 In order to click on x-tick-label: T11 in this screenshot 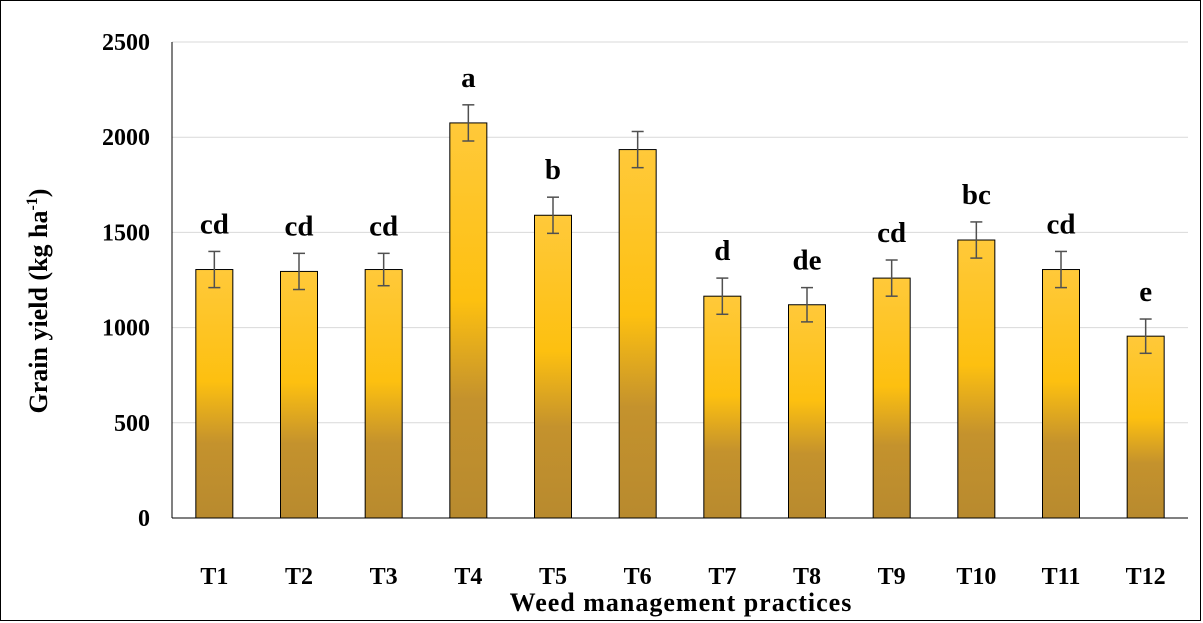, I will do `click(1061, 577)`.